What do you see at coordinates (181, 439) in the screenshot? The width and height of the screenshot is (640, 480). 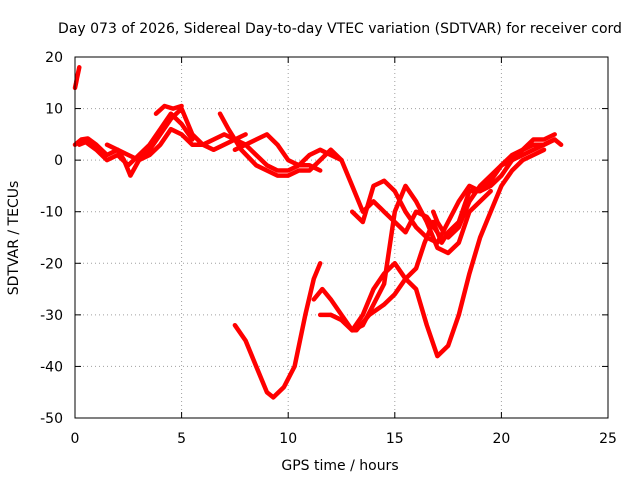 I see `x-tick-label: 5` at bounding box center [181, 439].